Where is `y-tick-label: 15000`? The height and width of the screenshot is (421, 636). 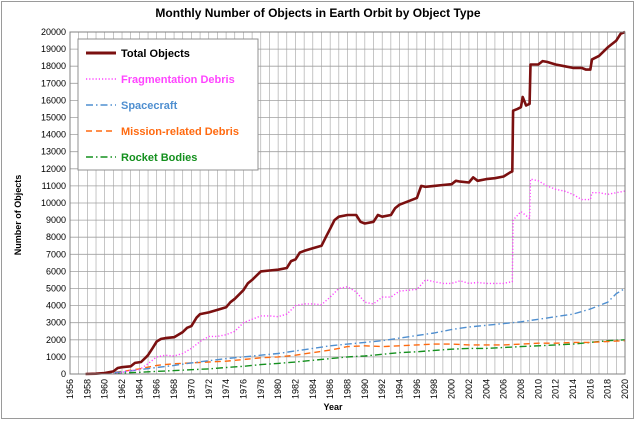 y-tick-label: 15000 is located at coordinates (53, 118).